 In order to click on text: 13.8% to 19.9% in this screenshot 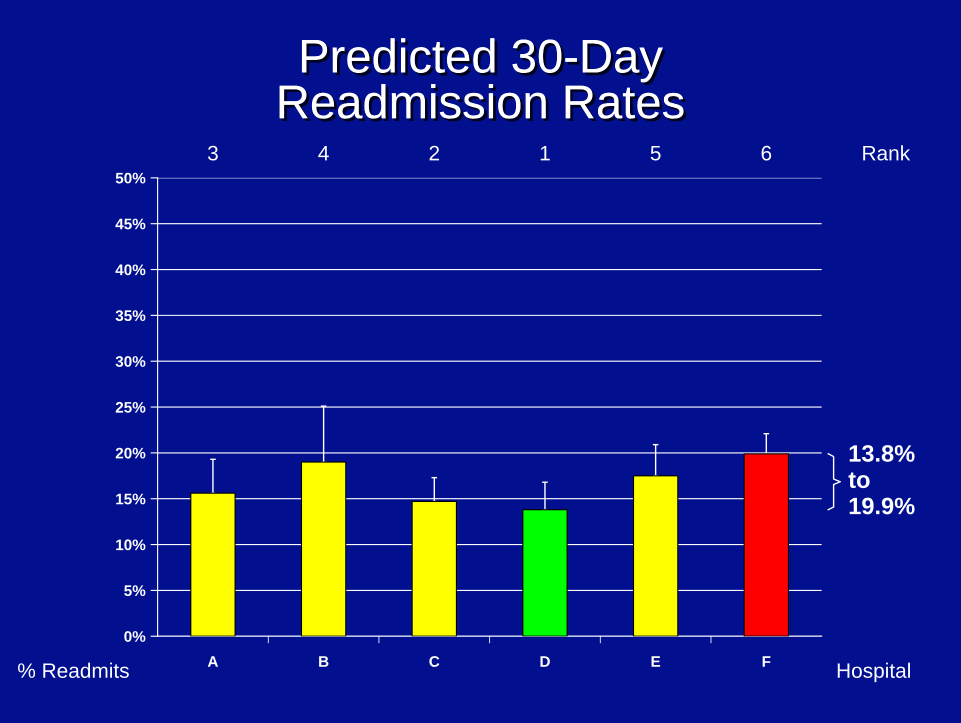, I will do `click(881, 479)`.